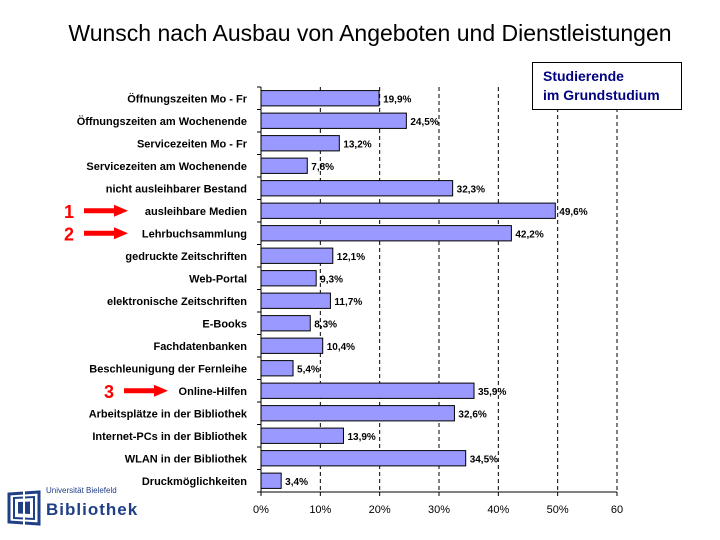  Describe the element at coordinates (194, 234) in the screenshot. I see `category-label: Lehrbuchsammlung` at that location.